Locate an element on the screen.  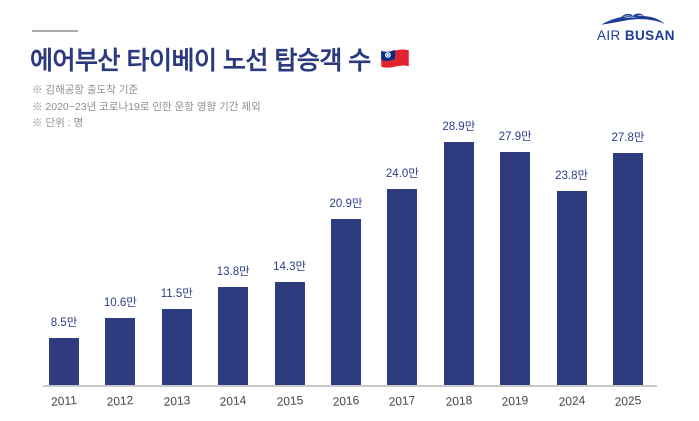
x-axis-line is located at coordinates (350, 386).